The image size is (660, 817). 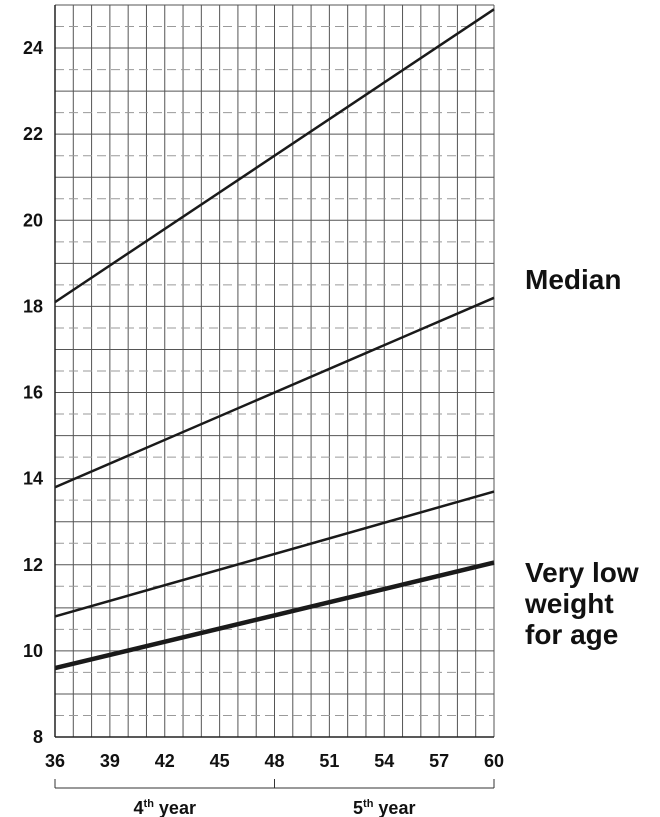 I want to click on annotation-2: Very low weight for age, so click(x=581, y=603).